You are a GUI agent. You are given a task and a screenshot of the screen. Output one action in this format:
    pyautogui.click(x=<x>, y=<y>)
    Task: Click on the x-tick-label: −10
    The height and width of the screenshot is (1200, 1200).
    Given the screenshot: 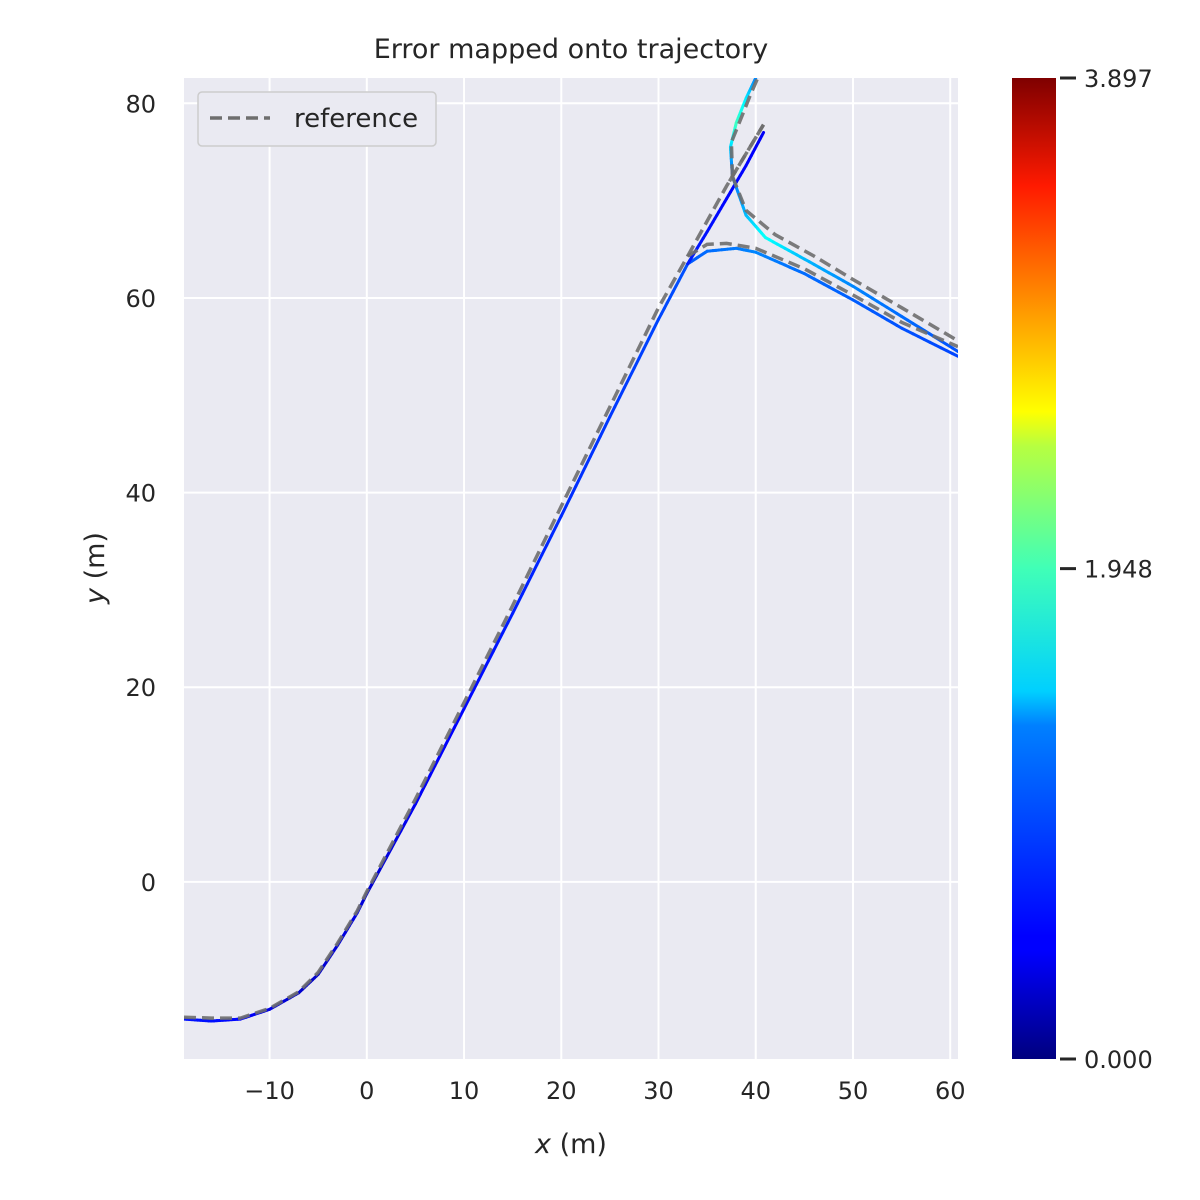 What is the action you would take?
    pyautogui.click(x=269, y=1091)
    